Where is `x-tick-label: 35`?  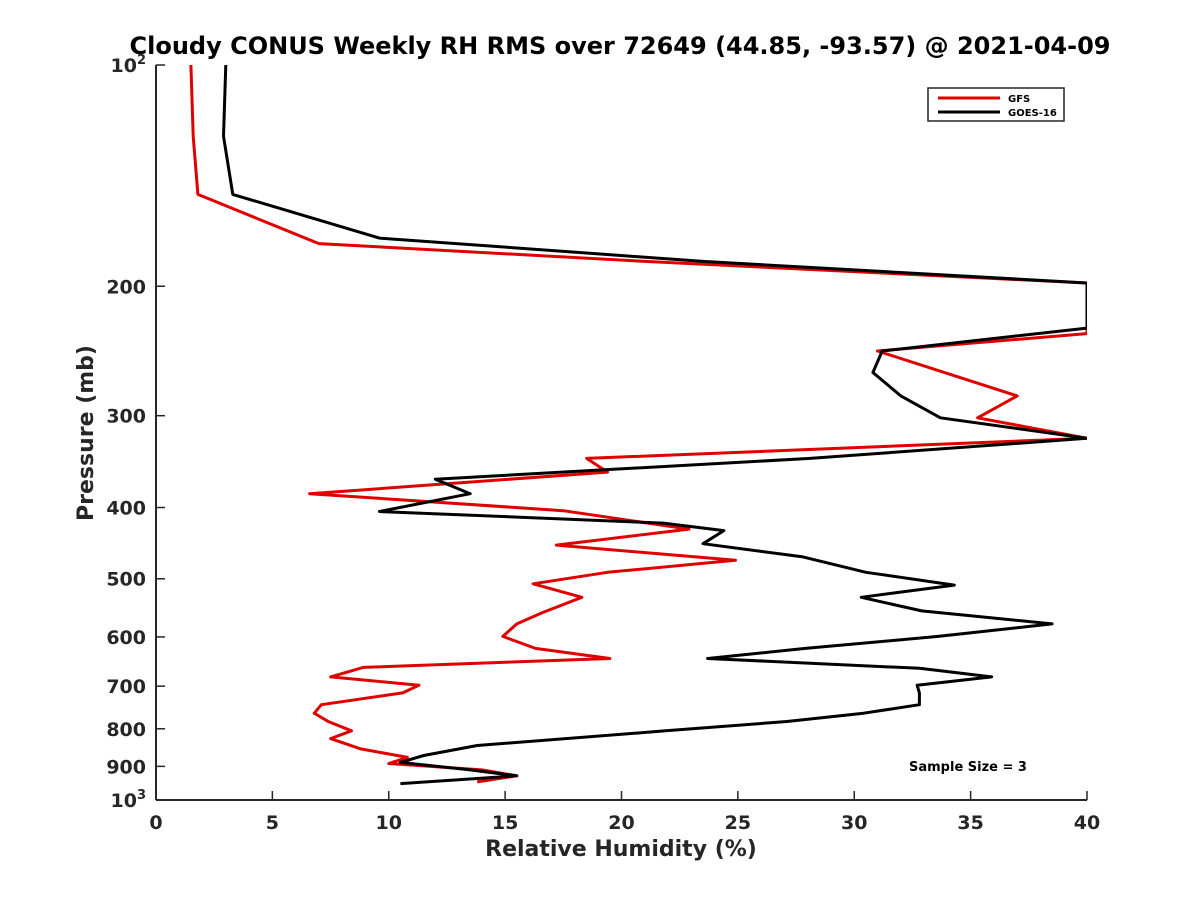 x-tick-label: 35 is located at coordinates (970, 823).